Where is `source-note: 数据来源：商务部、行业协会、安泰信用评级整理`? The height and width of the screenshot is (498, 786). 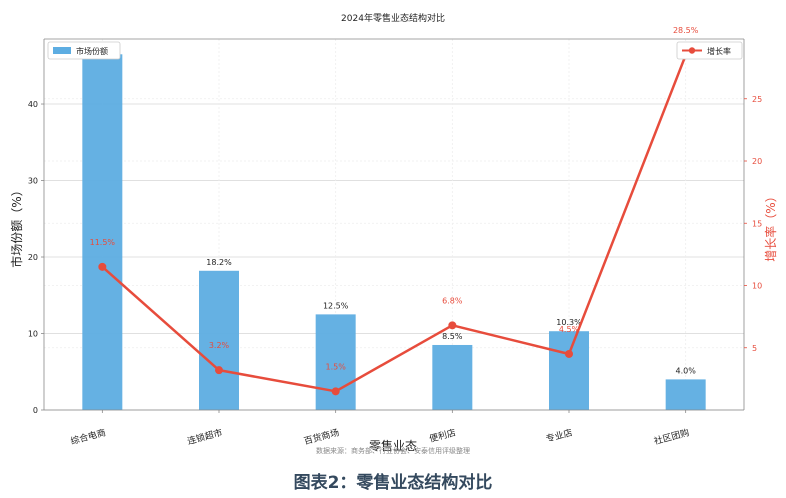 source-note: 数据来源：商务部、行业协会、安泰信用评级整理 is located at coordinates (393, 450).